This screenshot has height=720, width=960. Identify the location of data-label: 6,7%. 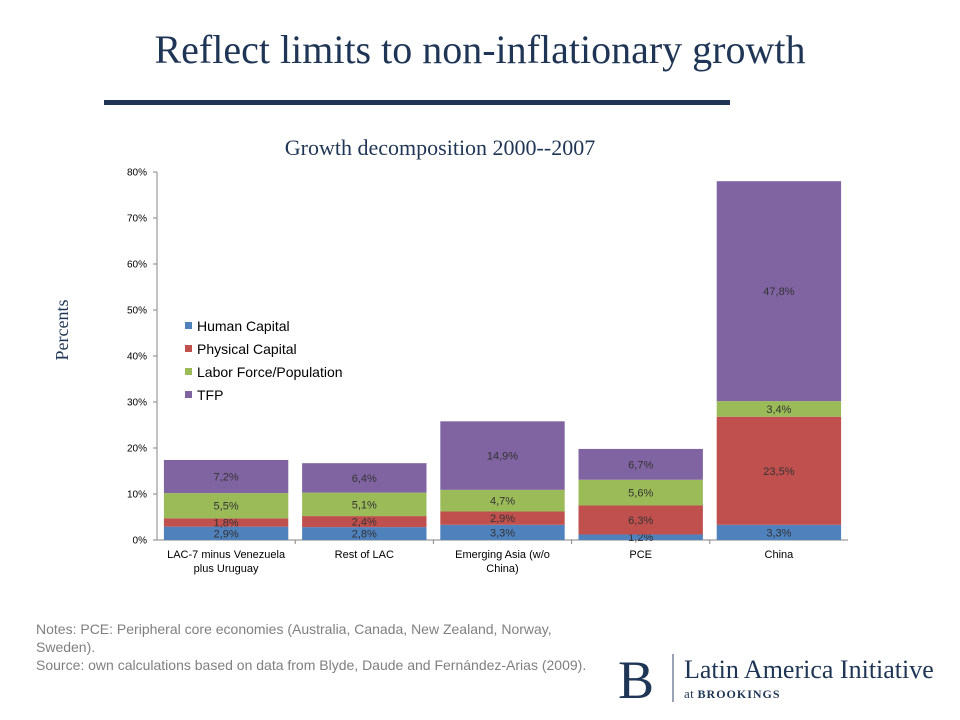
(640, 465).